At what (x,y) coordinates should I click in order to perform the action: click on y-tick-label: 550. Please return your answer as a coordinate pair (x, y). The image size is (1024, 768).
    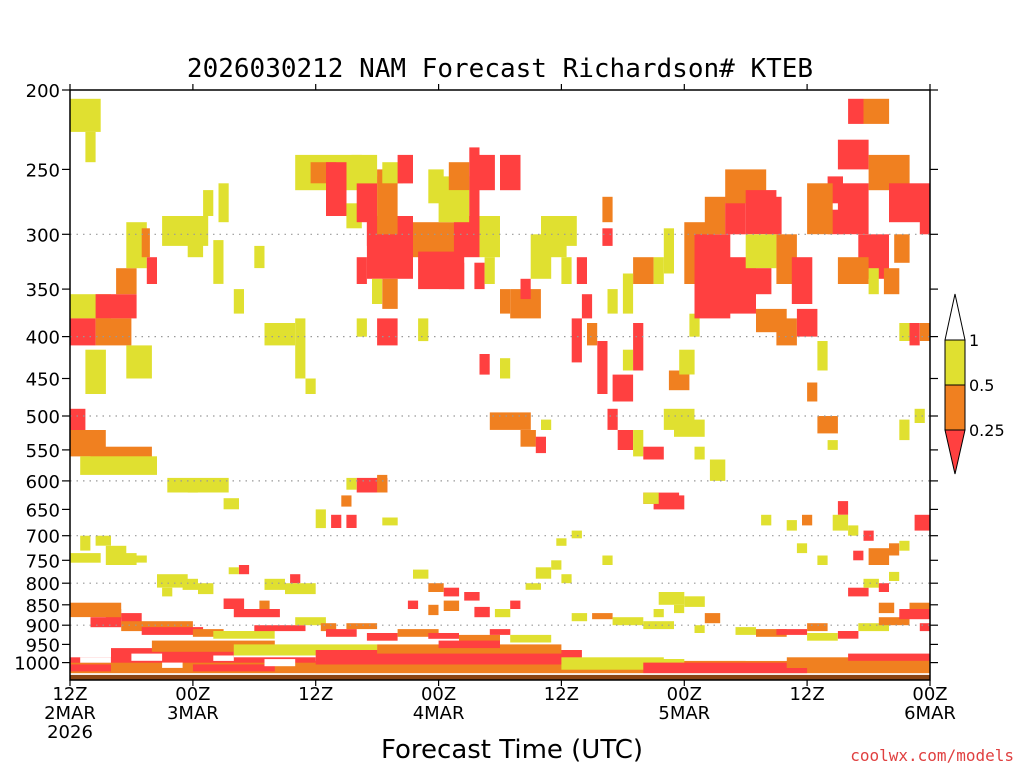
    Looking at the image, I should click on (43, 451).